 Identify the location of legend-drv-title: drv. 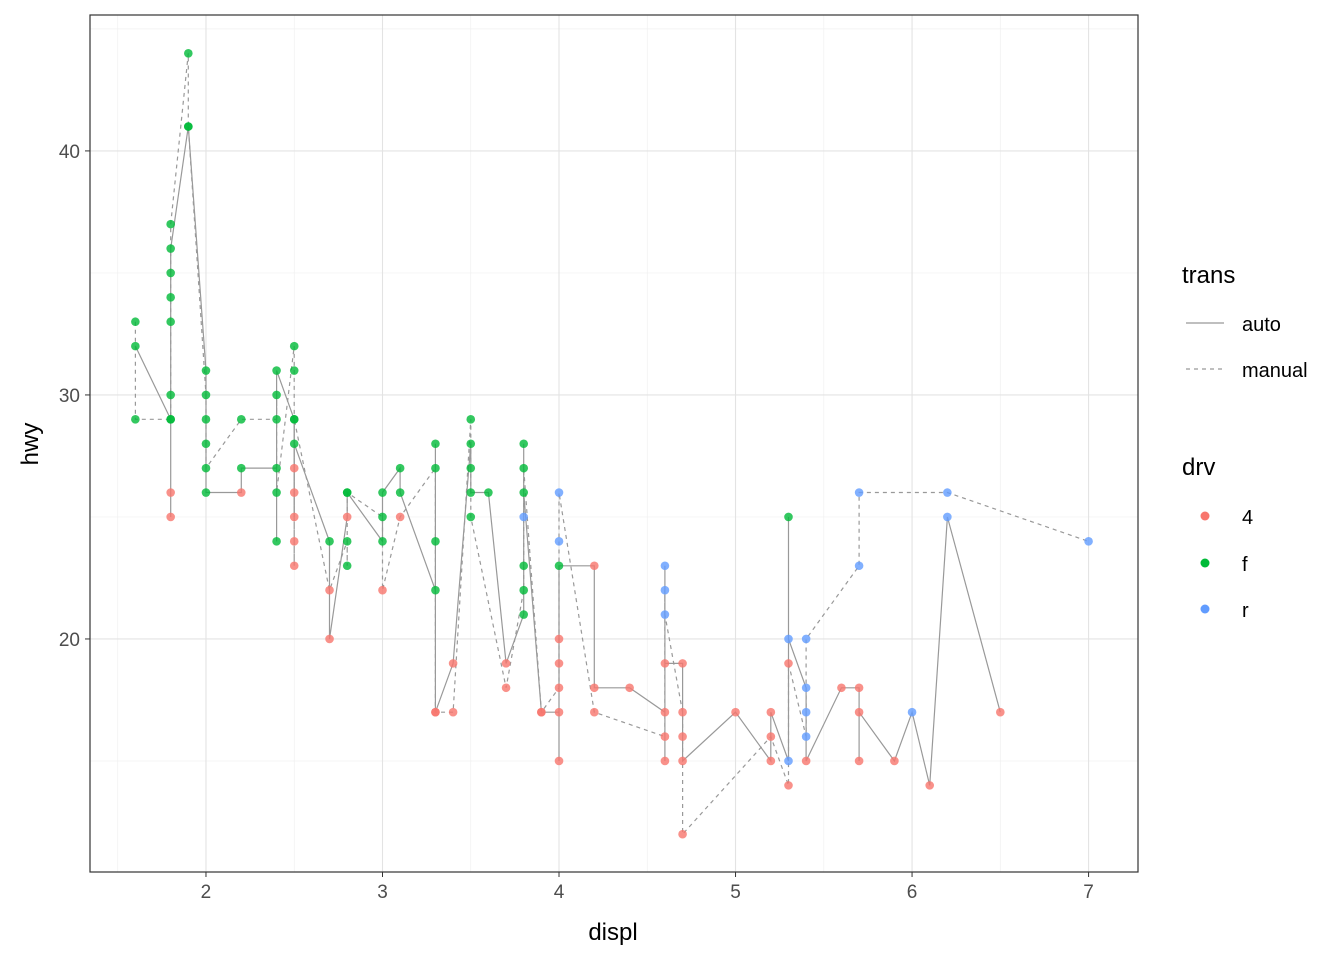
(1198, 467).